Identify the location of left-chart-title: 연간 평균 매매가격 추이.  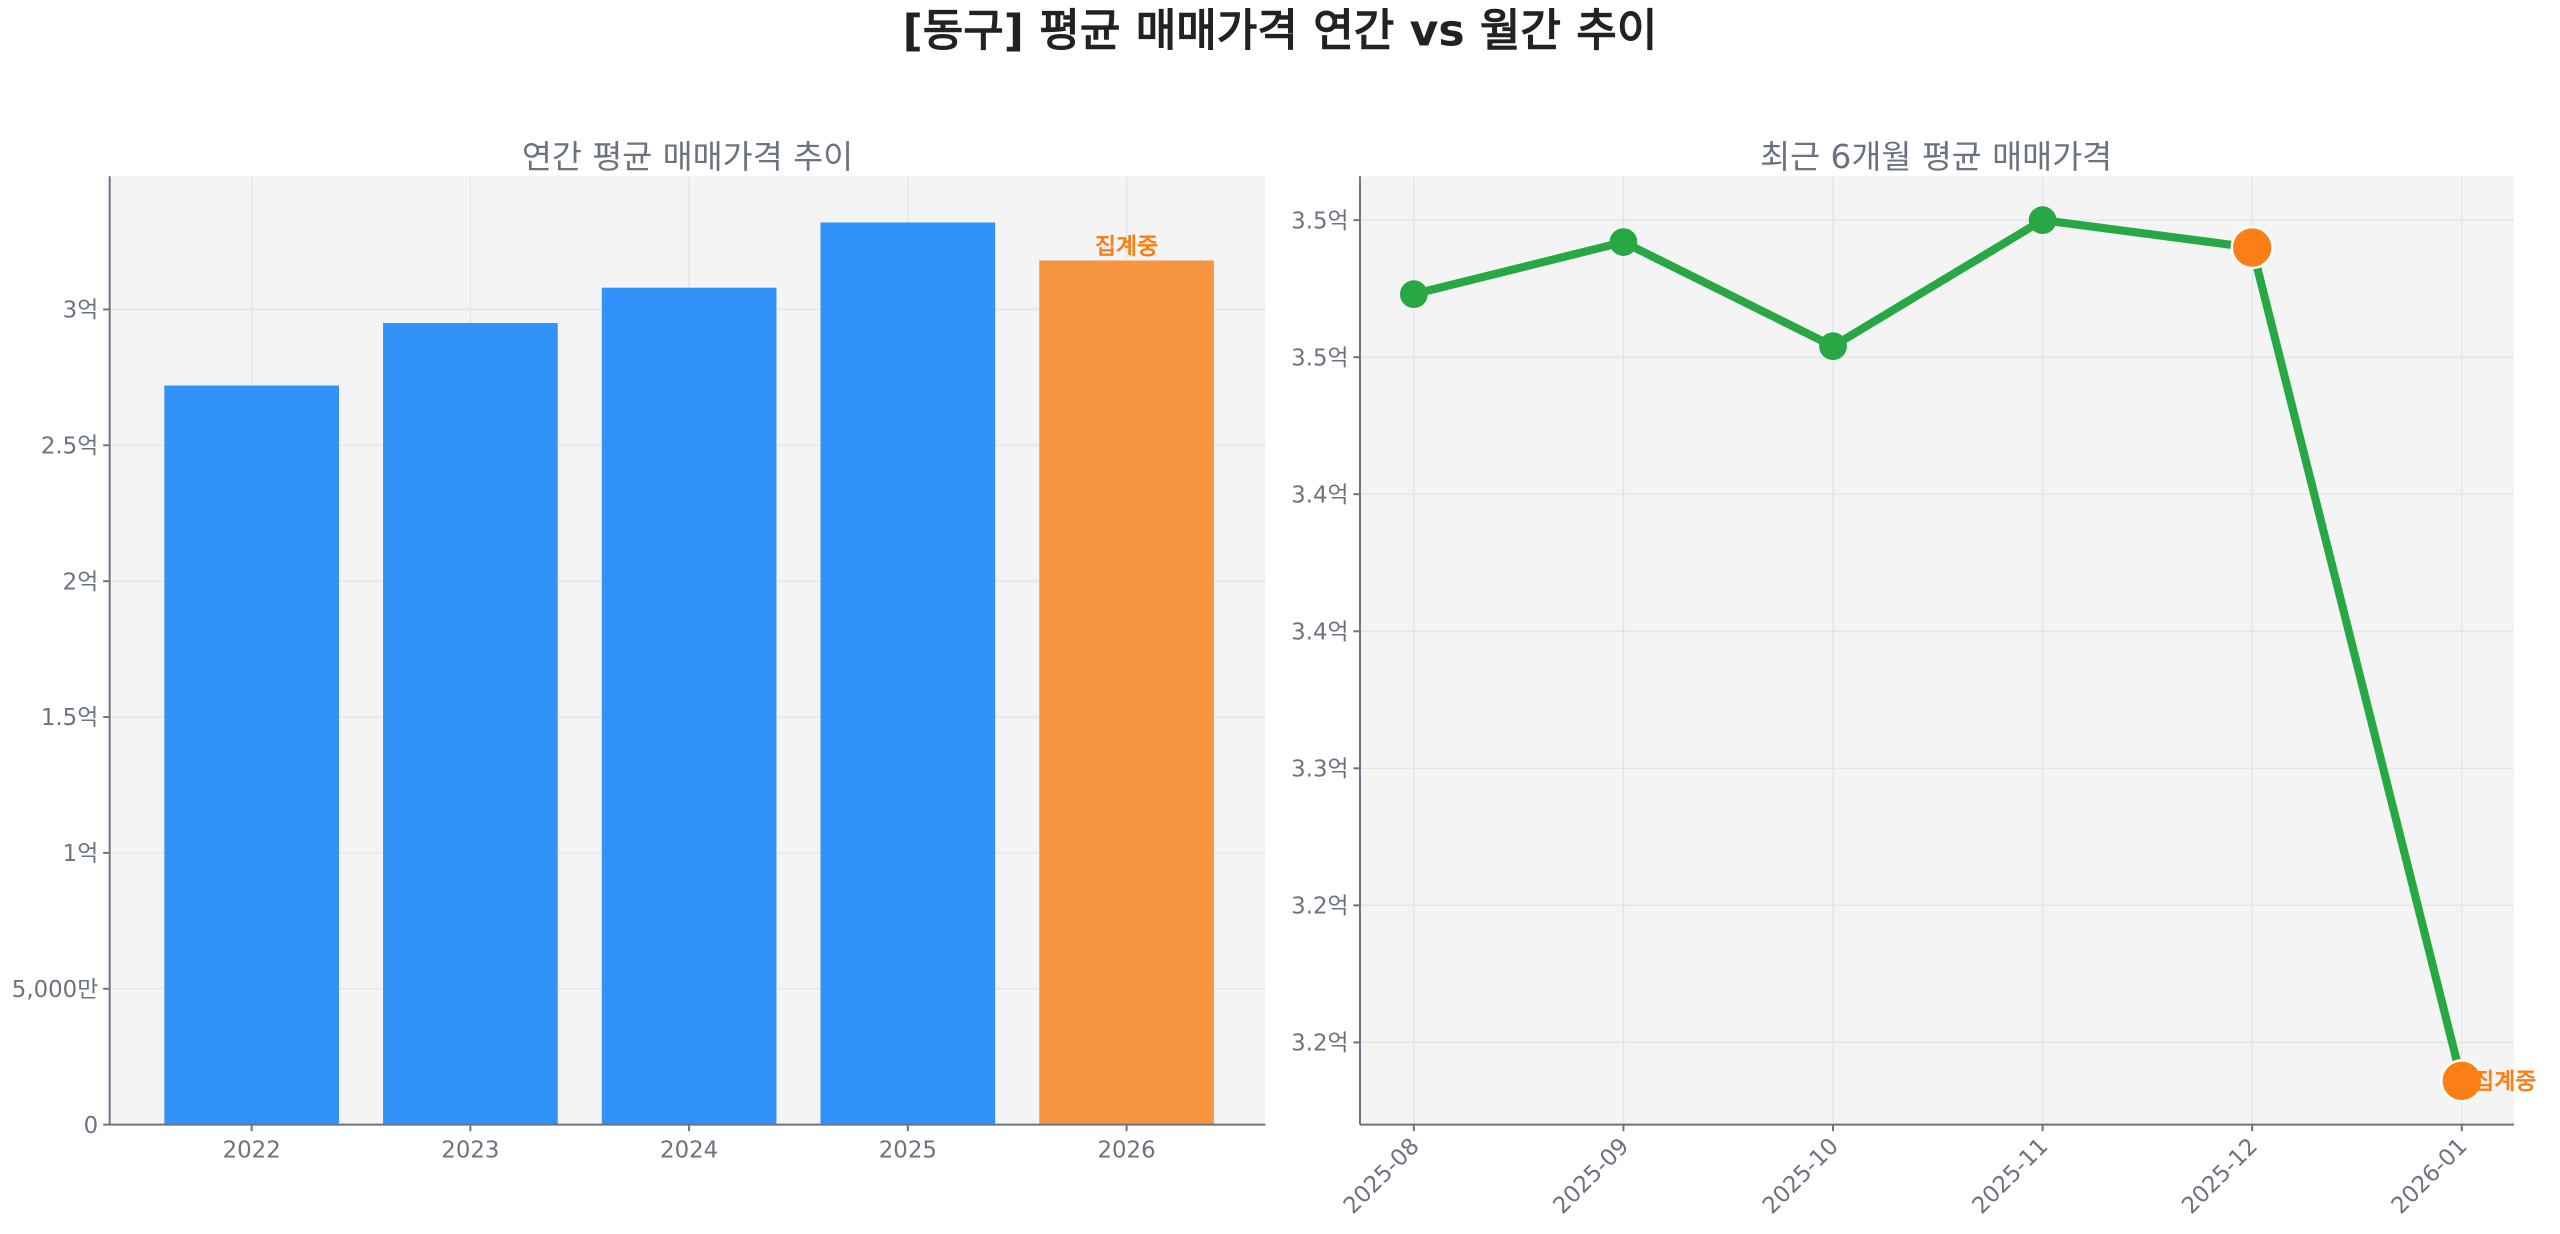
(687, 157).